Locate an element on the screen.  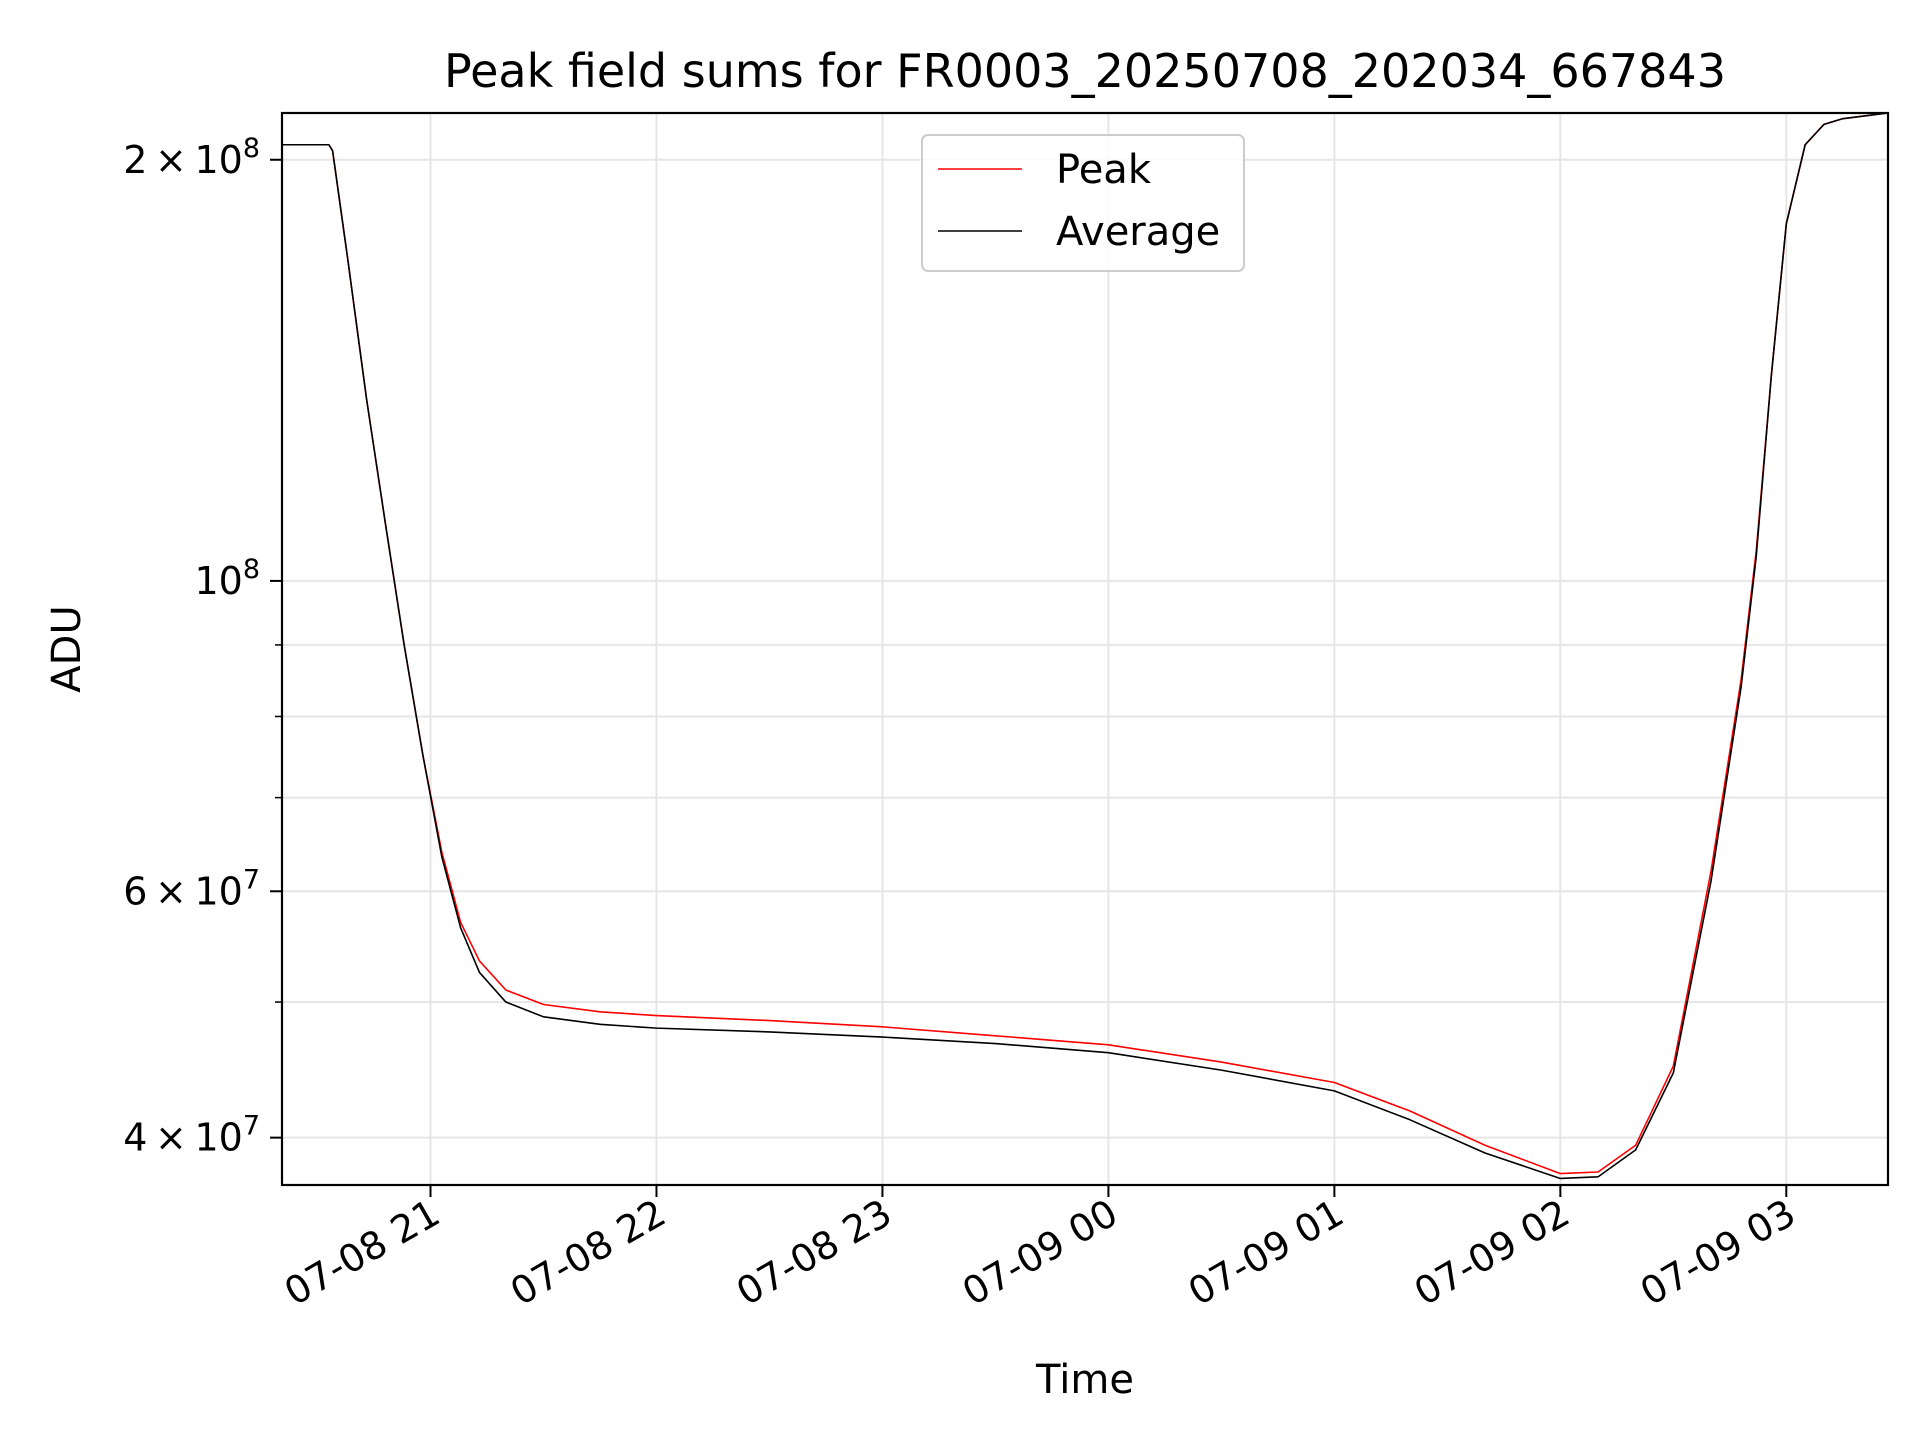
x-axis-label: Time is located at coordinates (1084, 1380).